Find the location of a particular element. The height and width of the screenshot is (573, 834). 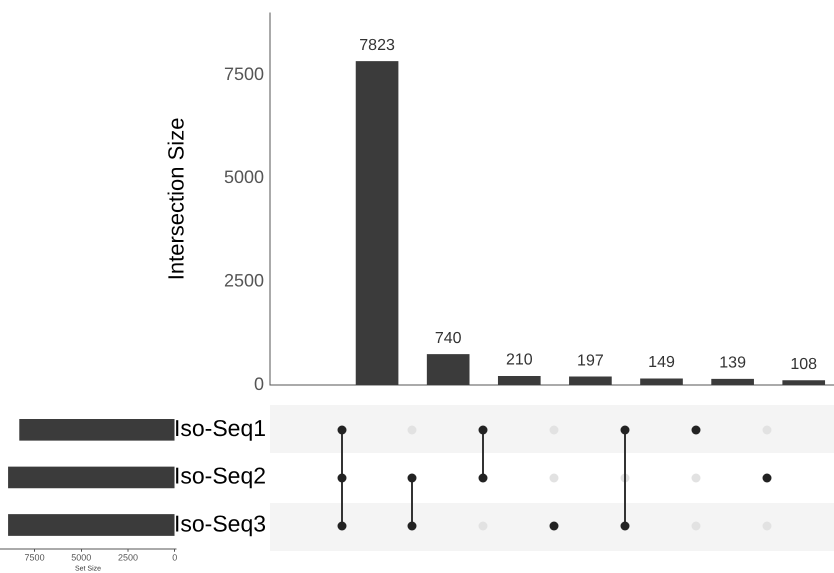

y-tick-label: 7500 is located at coordinates (244, 74).